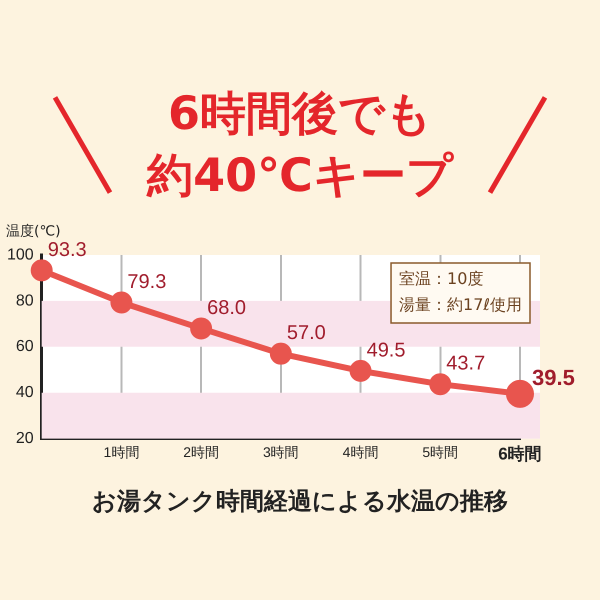  Describe the element at coordinates (280, 452) in the screenshot. I see `x-tick-label: 3時間` at that location.